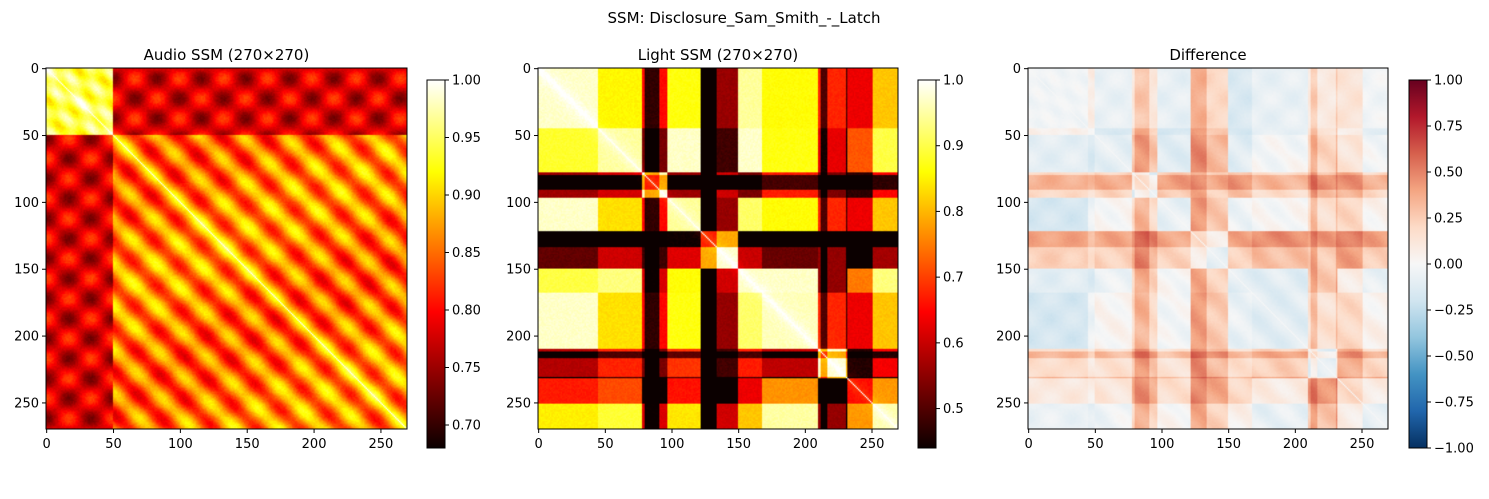  What do you see at coordinates (1448, 219) in the screenshot?
I see `colorbar-tick-label: 0.25` at bounding box center [1448, 219].